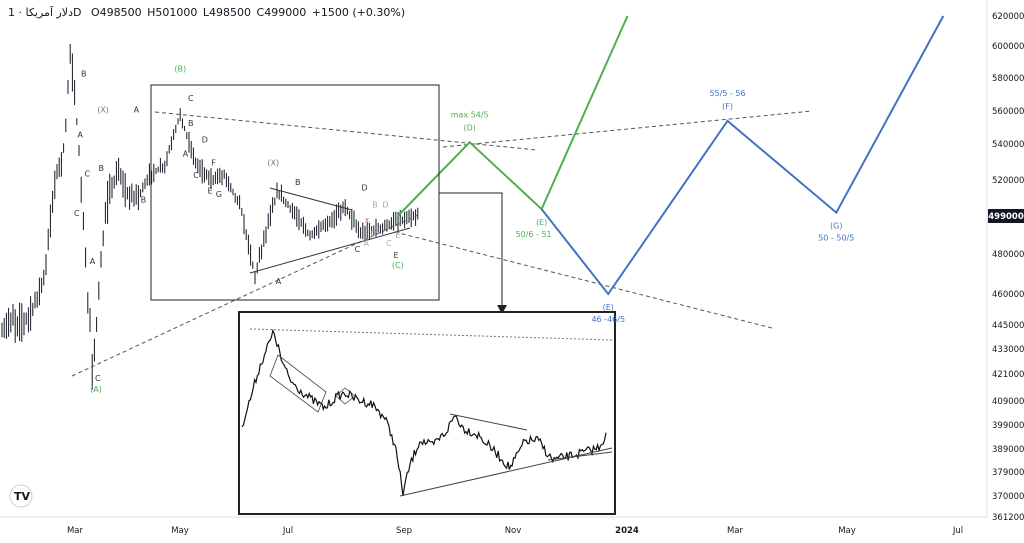  What do you see at coordinates (727, 106) in the screenshot?
I see `projection-wave-label: (F)` at bounding box center [727, 106].